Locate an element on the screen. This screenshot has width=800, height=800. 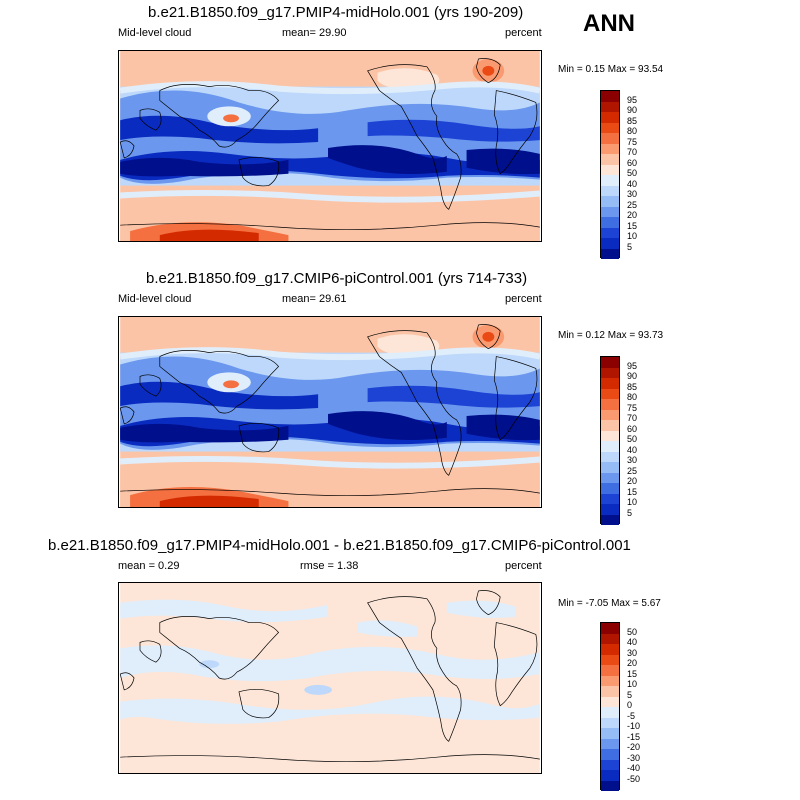
colorbar-tick-label: -30 is located at coordinates (634, 757).